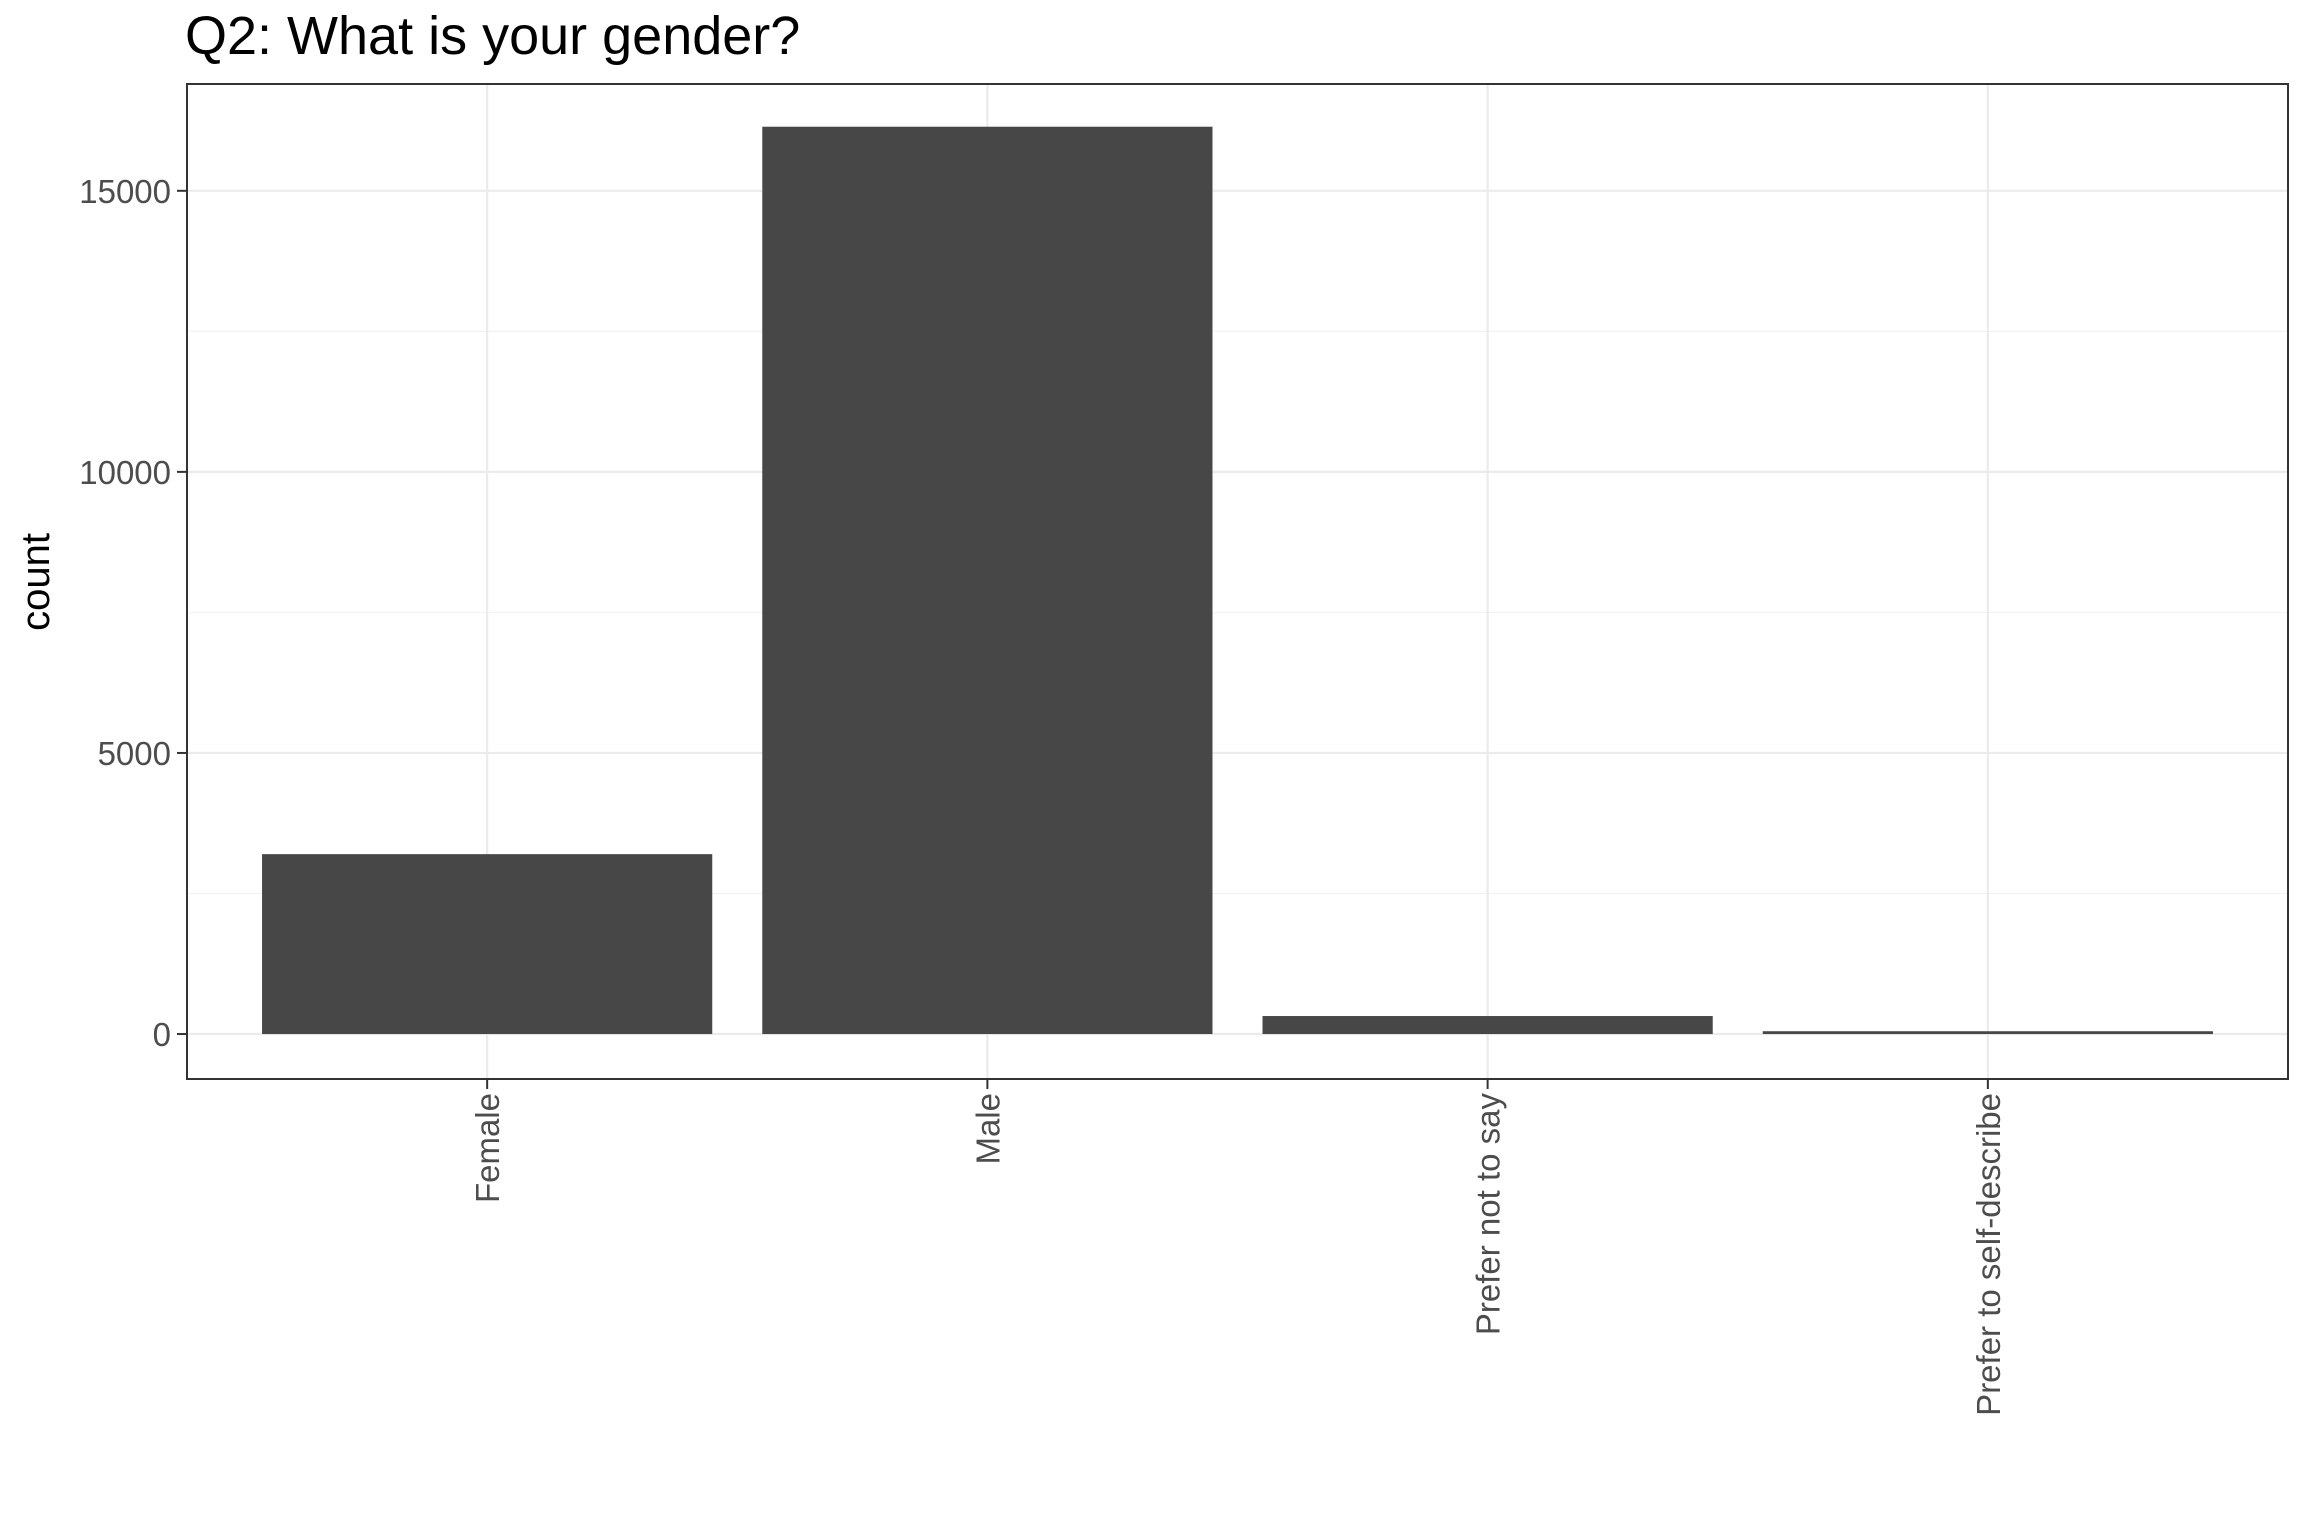 The image size is (2304, 1536). What do you see at coordinates (162, 1034) in the screenshot?
I see `y-tick-label: 0` at bounding box center [162, 1034].